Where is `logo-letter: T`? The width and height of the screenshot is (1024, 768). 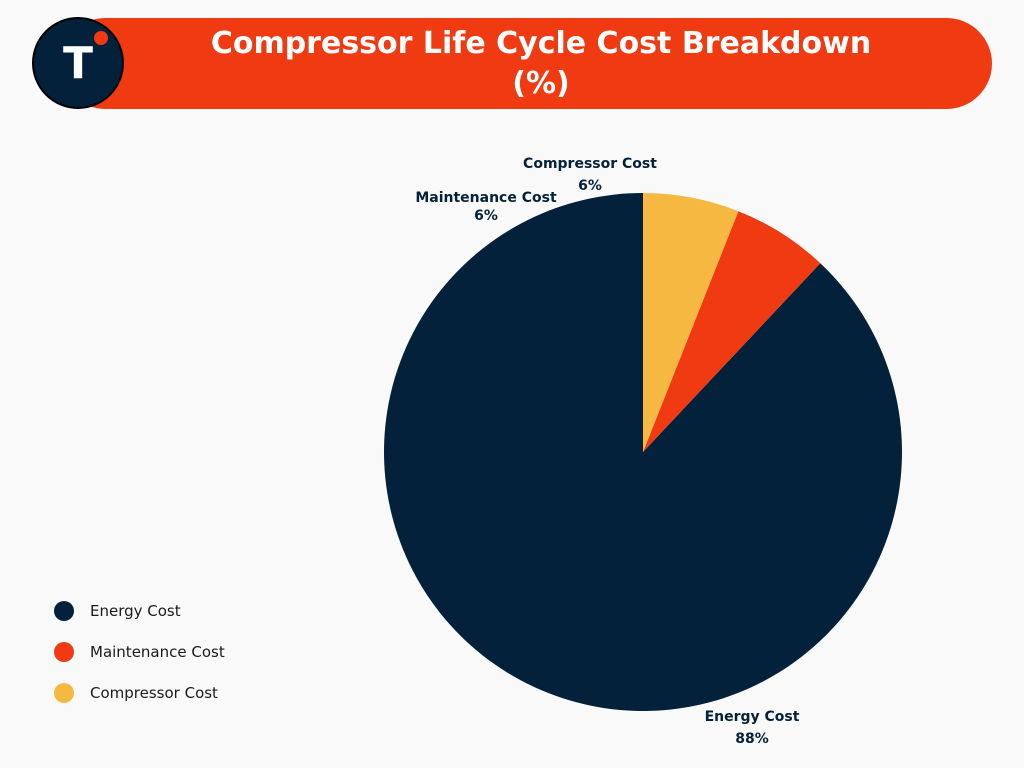 logo-letter: T is located at coordinates (77, 63).